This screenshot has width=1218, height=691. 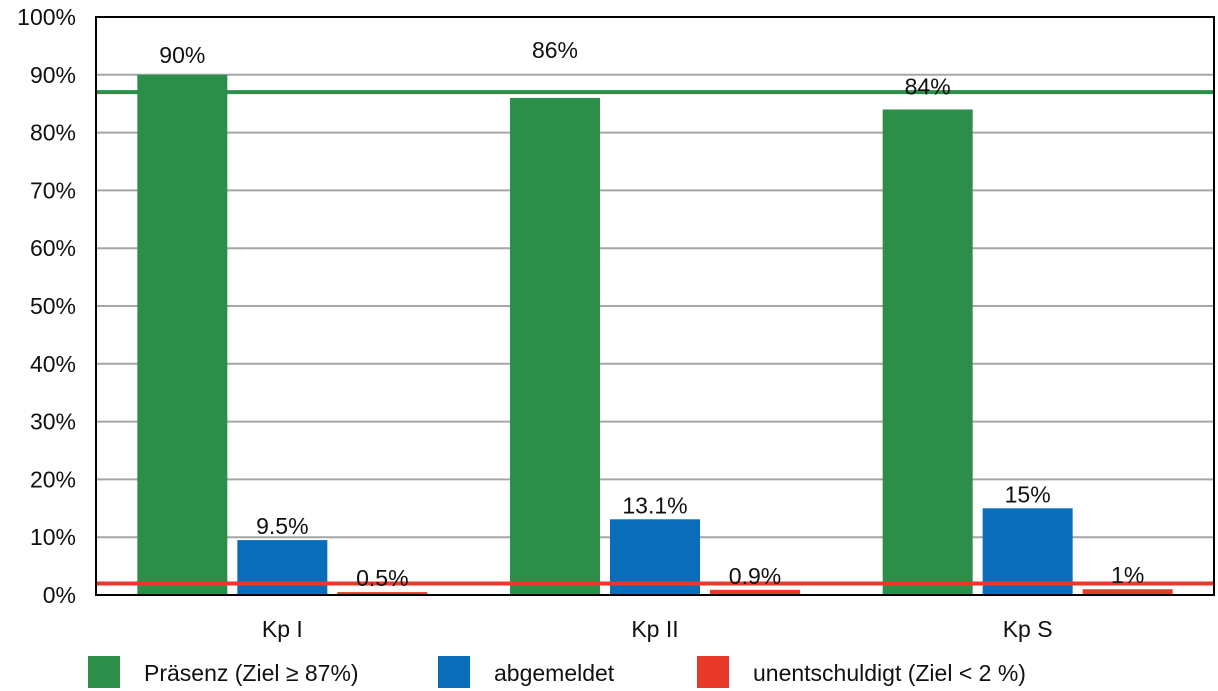 I want to click on data-label: 9.5%, so click(x=282, y=526).